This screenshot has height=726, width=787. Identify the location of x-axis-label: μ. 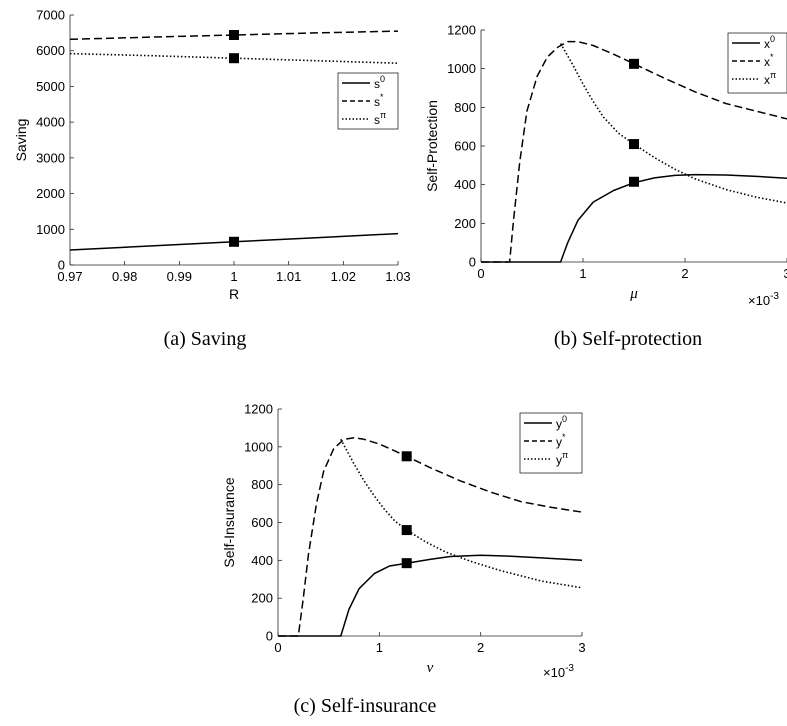
(633, 294).